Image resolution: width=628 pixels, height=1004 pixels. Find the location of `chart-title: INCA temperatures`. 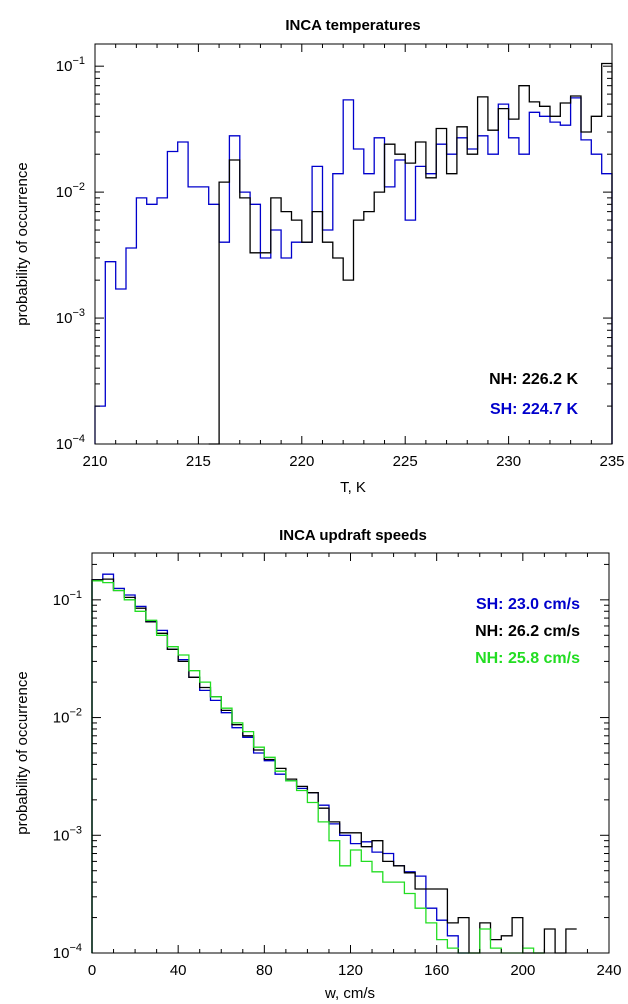

chart-title: INCA temperatures is located at coordinates (352, 25).